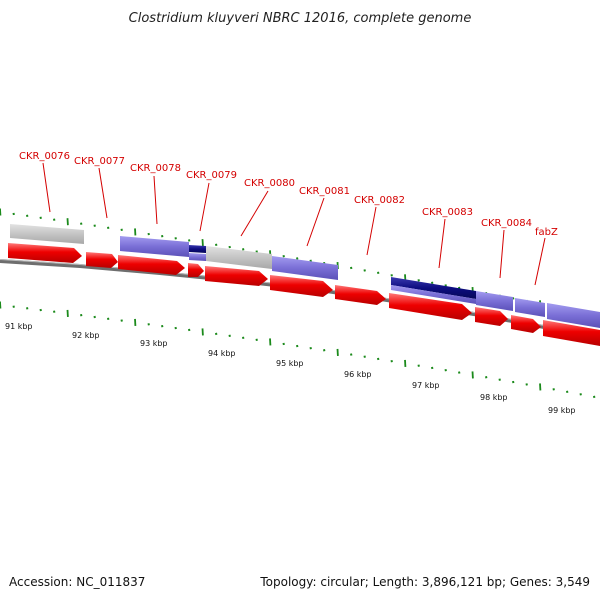 This screenshot has height=600, width=600. I want to click on gene-label-ckr-0078: CKR_0078, so click(155, 168).